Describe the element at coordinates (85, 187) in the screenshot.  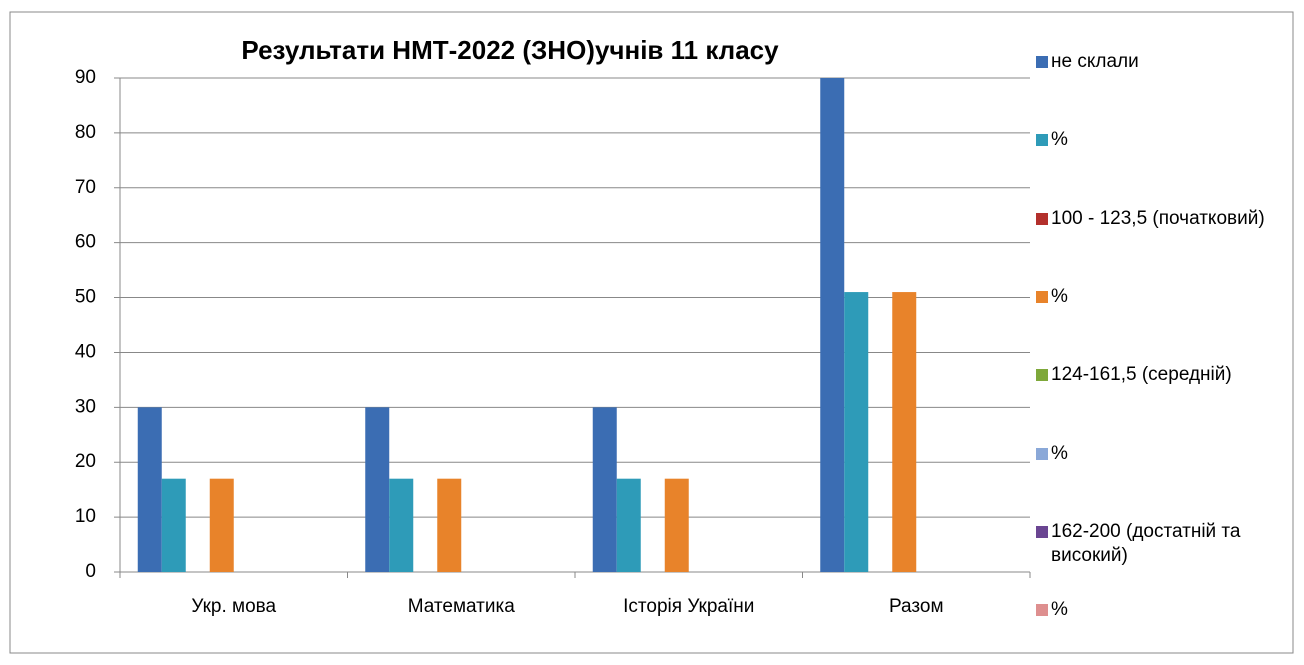
I see `y-tick-label: 70` at that location.